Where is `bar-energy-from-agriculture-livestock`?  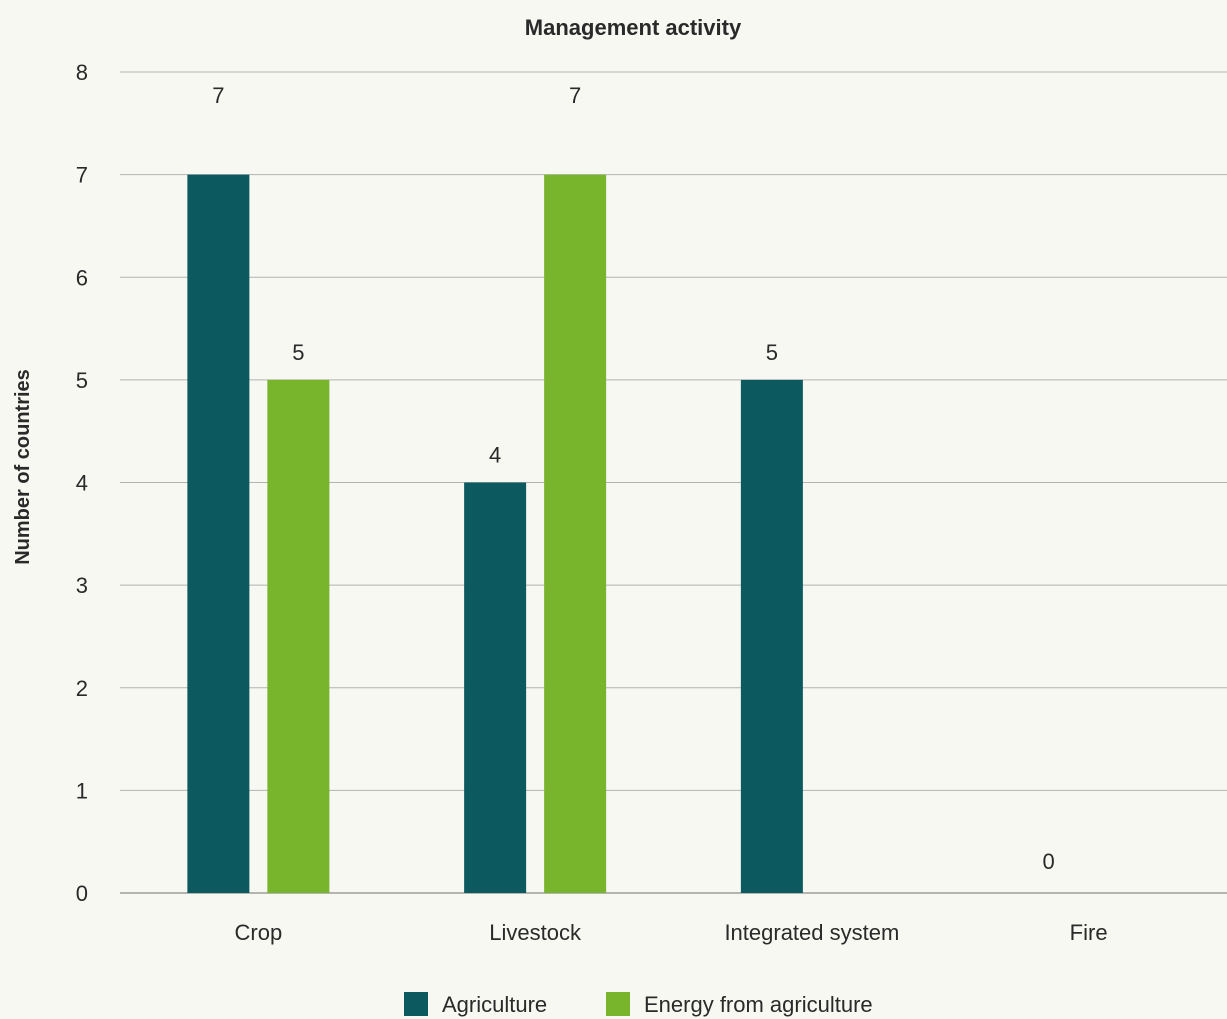
bar-energy-from-agriculture-livestock is located at coordinates (575, 533).